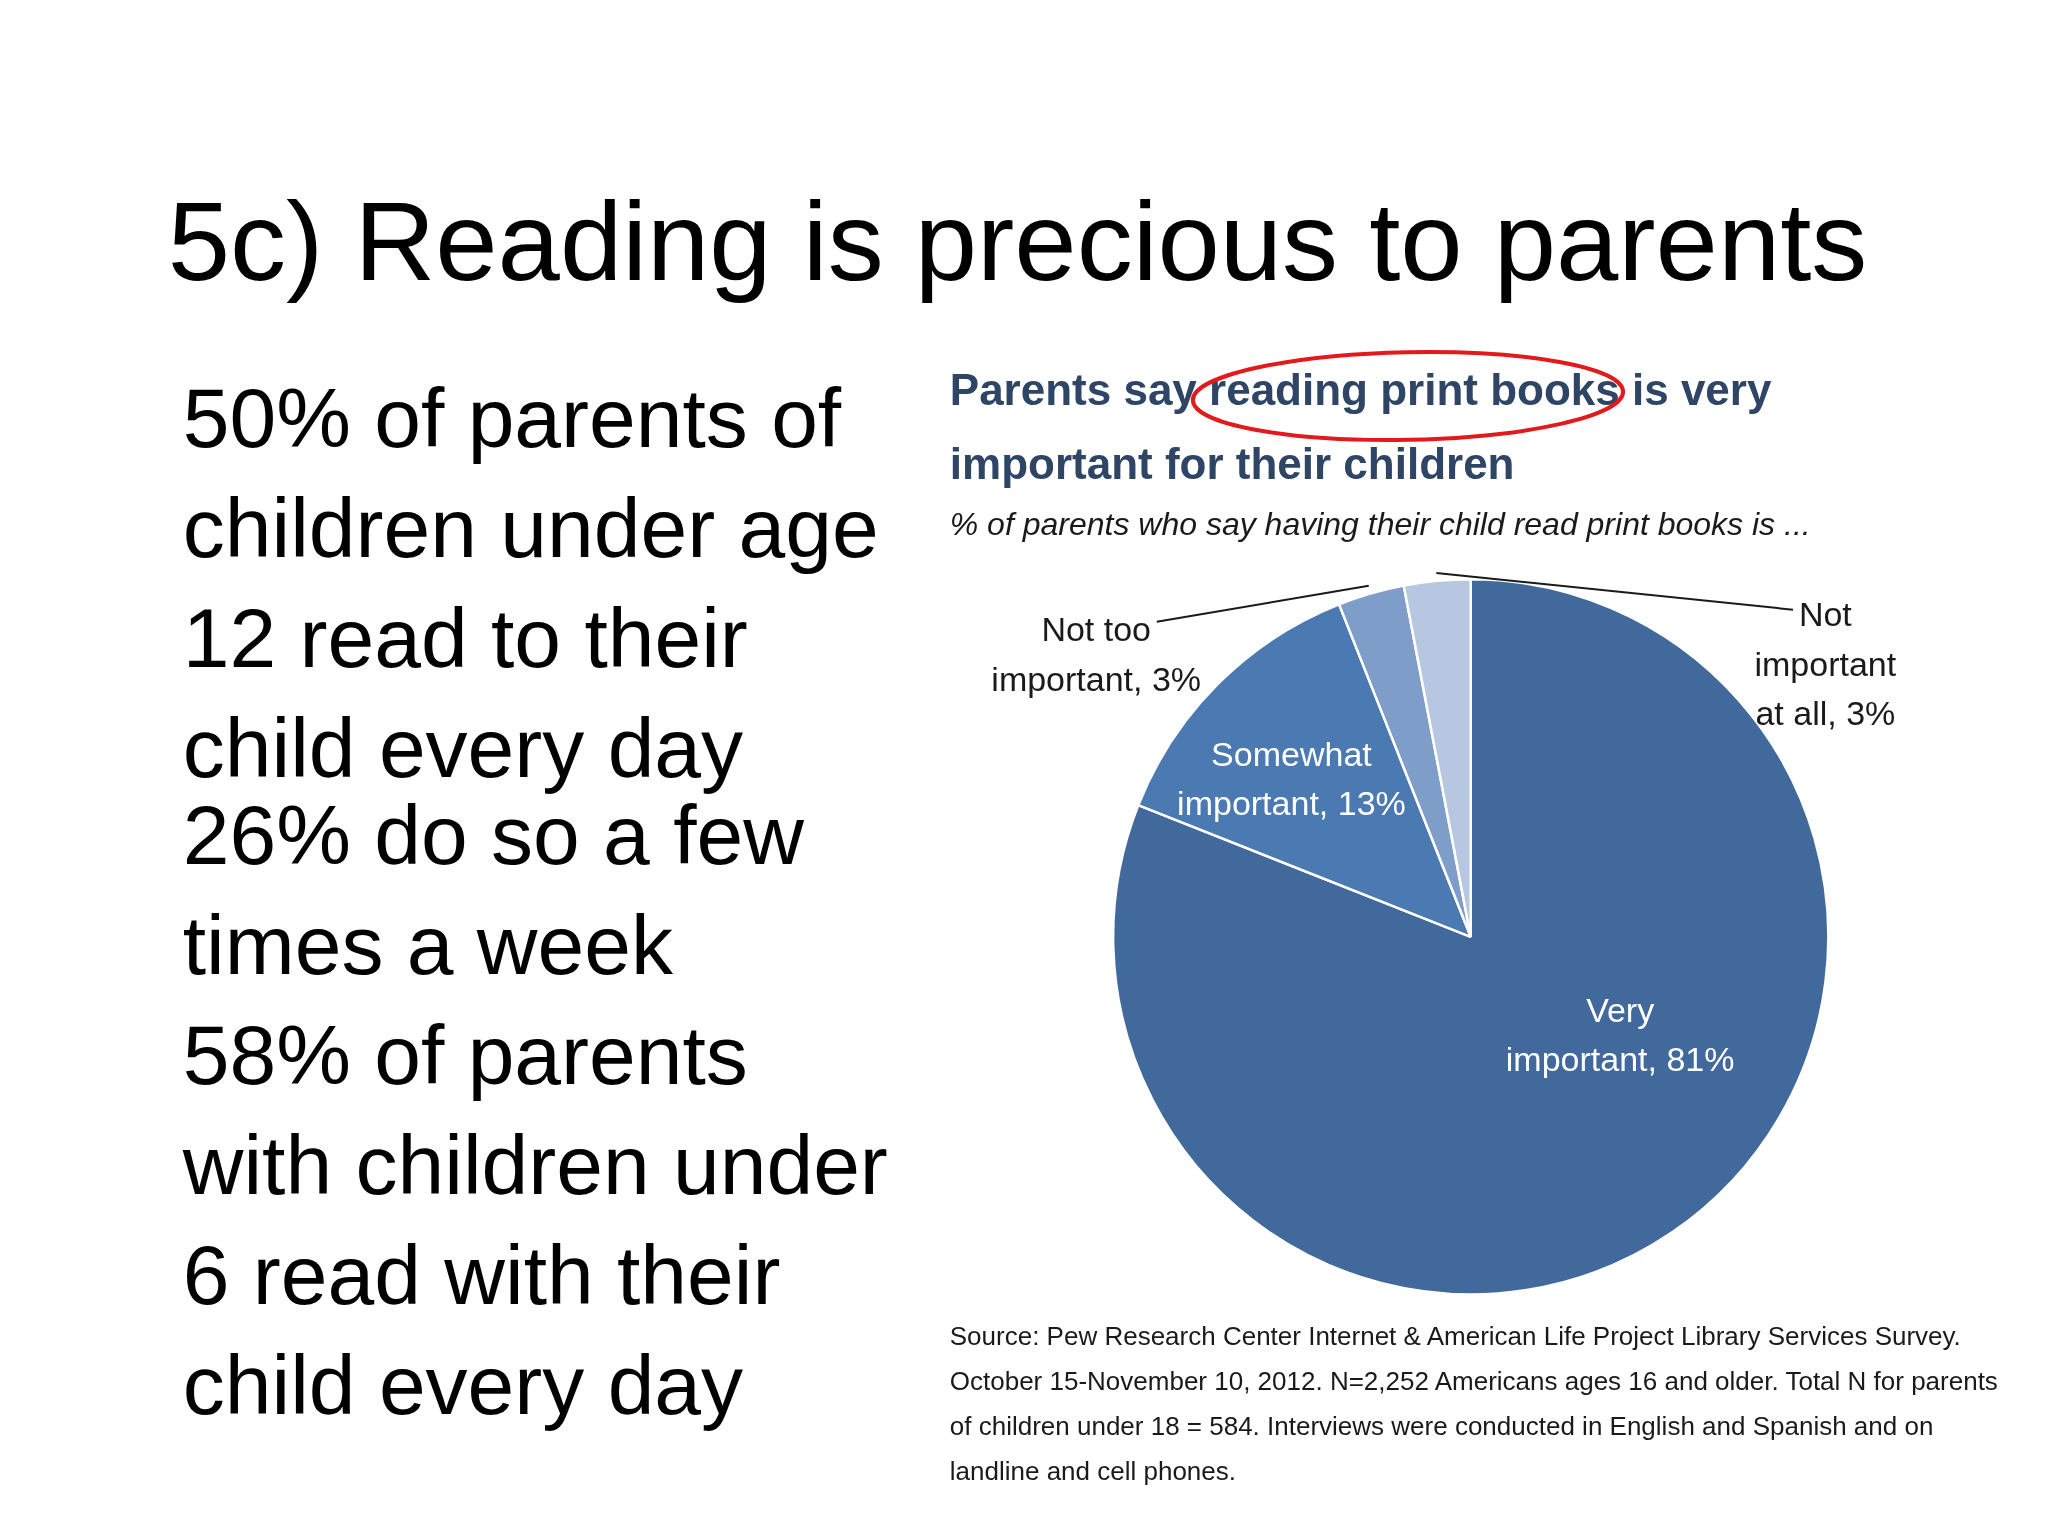 This screenshot has width=2048, height=1536. I want to click on slice-label: Not too important, 3%, so click(1096, 654).